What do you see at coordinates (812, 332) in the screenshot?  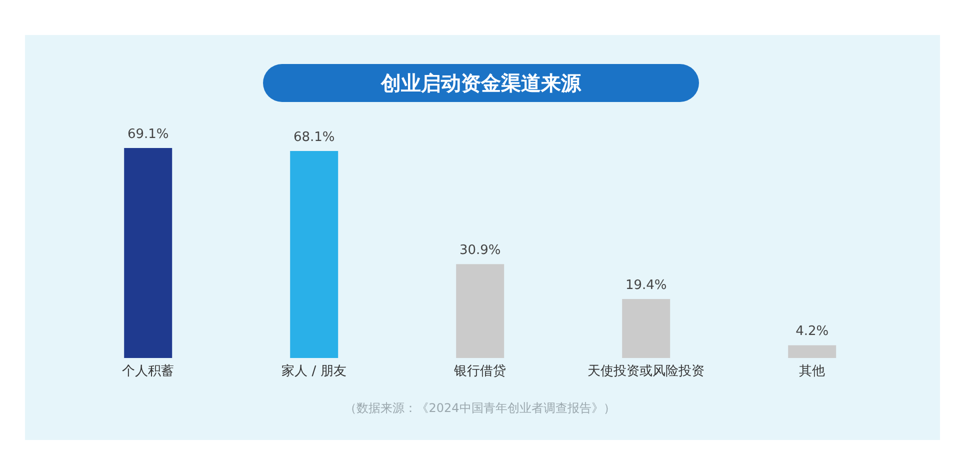 I see `data-label: 4.2%` at bounding box center [812, 332].